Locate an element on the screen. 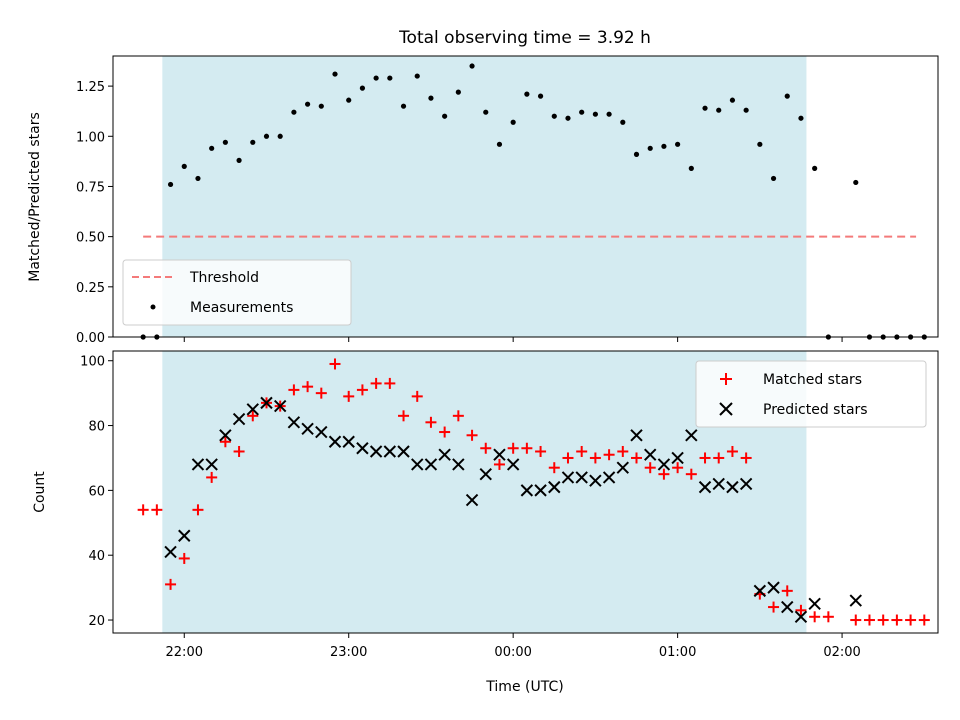  top-y-axis-ticks: 0.00 0.25 0.50 0.75 1.00 1.25 is located at coordinates (94, 213).